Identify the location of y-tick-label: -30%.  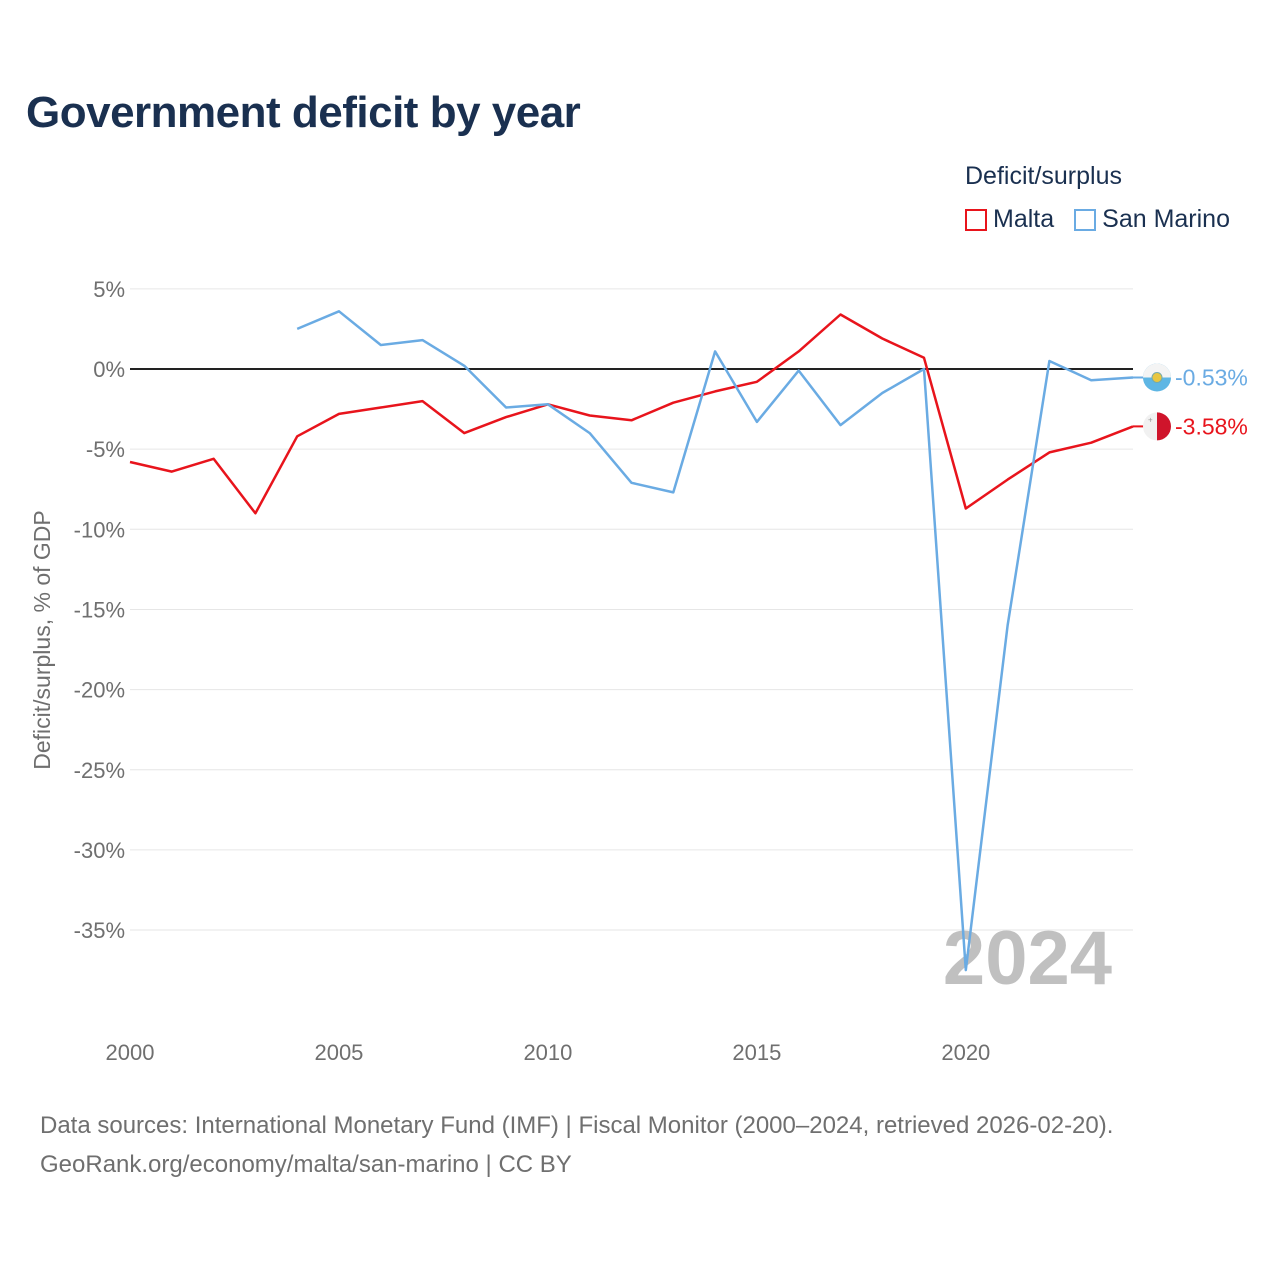
(99, 850).